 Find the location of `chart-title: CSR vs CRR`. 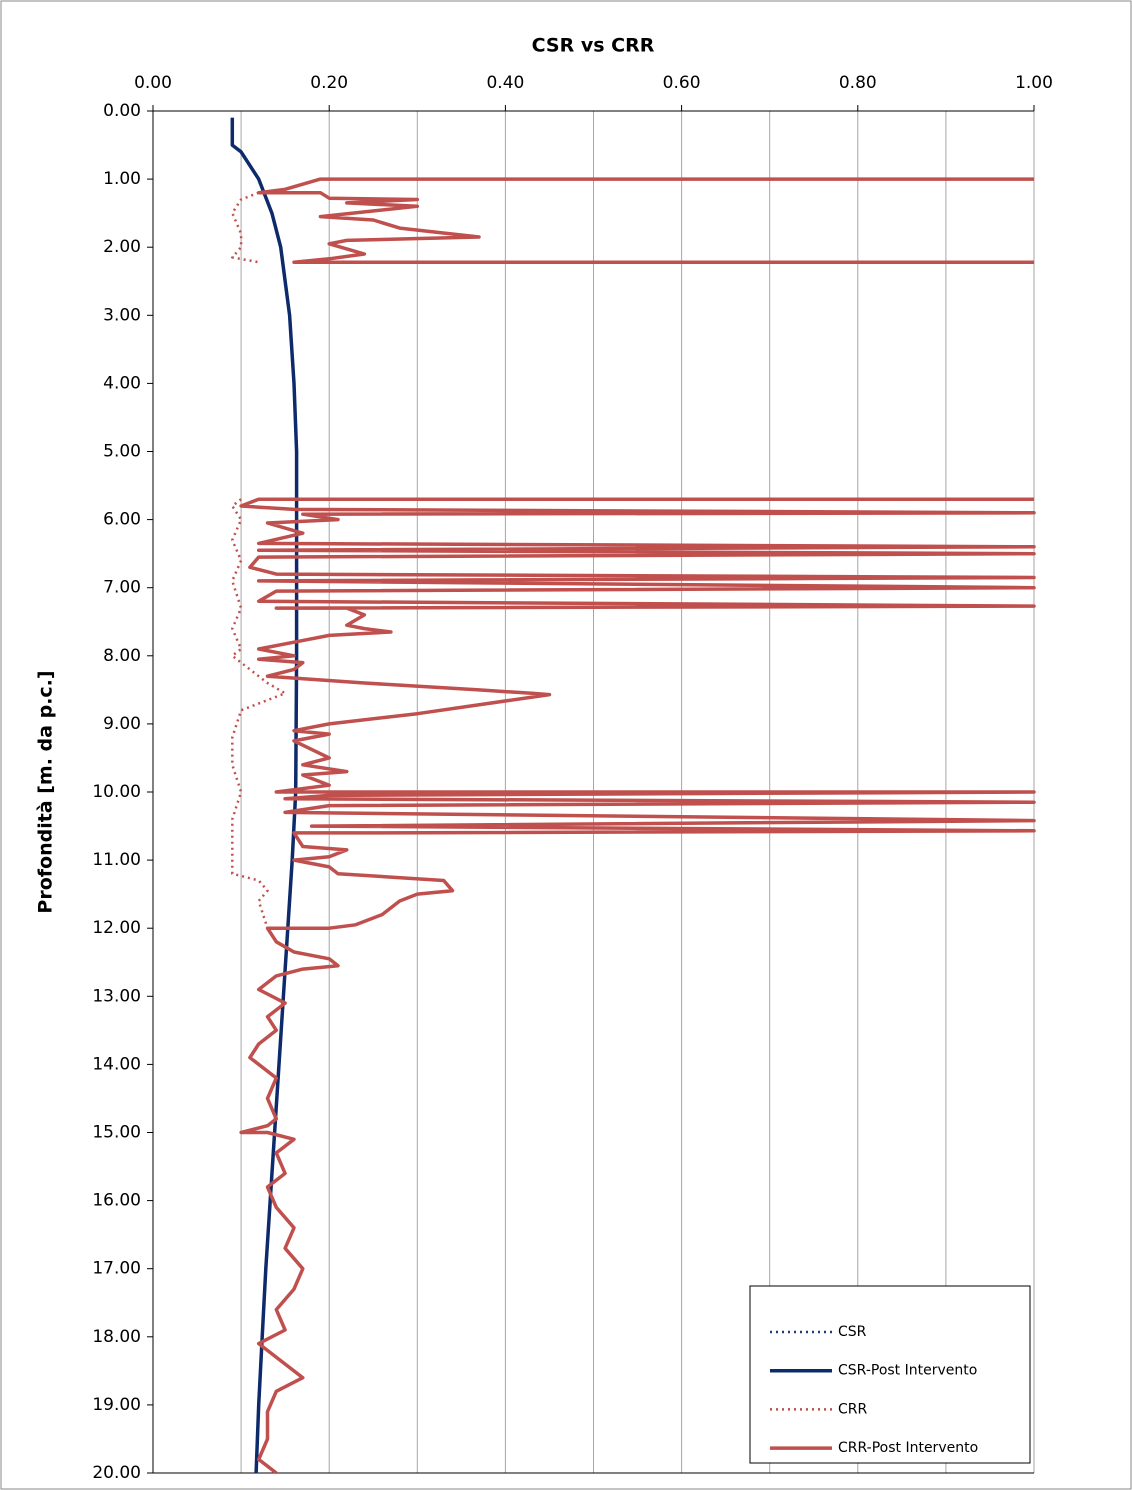

chart-title: CSR vs CRR is located at coordinates (593, 46).